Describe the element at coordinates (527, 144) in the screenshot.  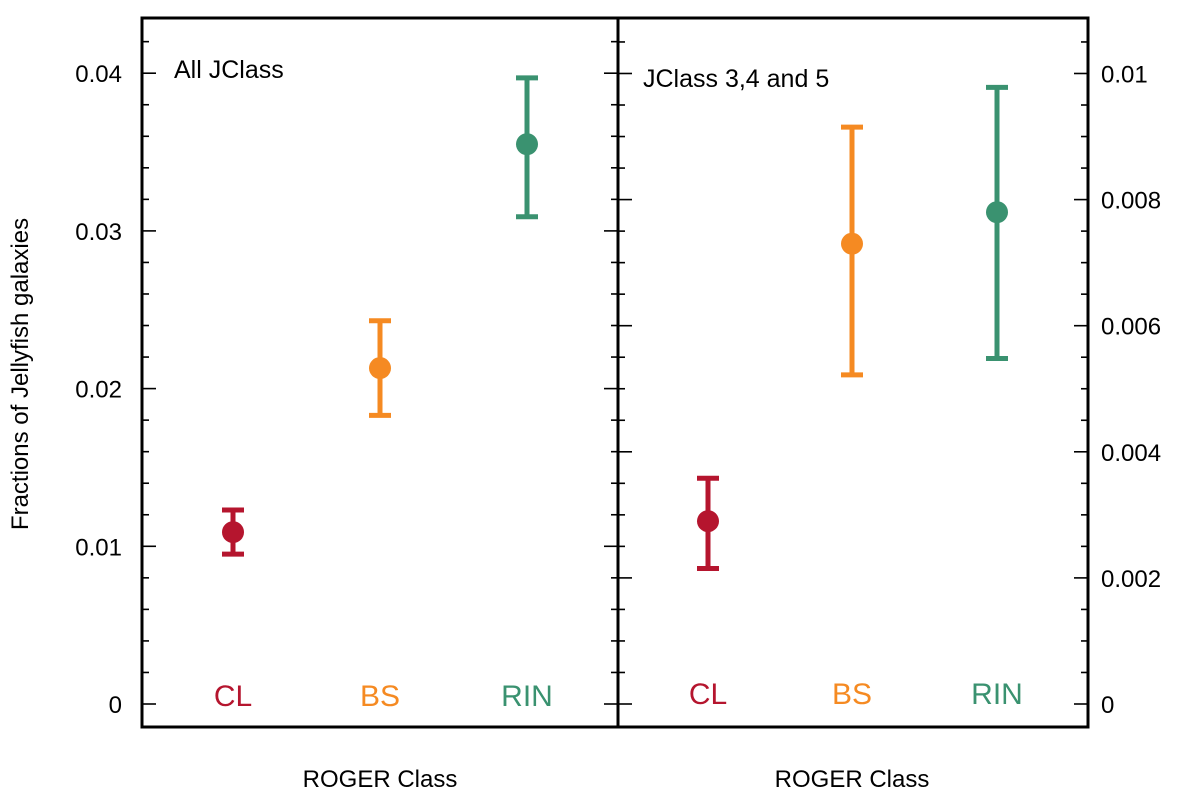
I see `left-point-rin` at that location.